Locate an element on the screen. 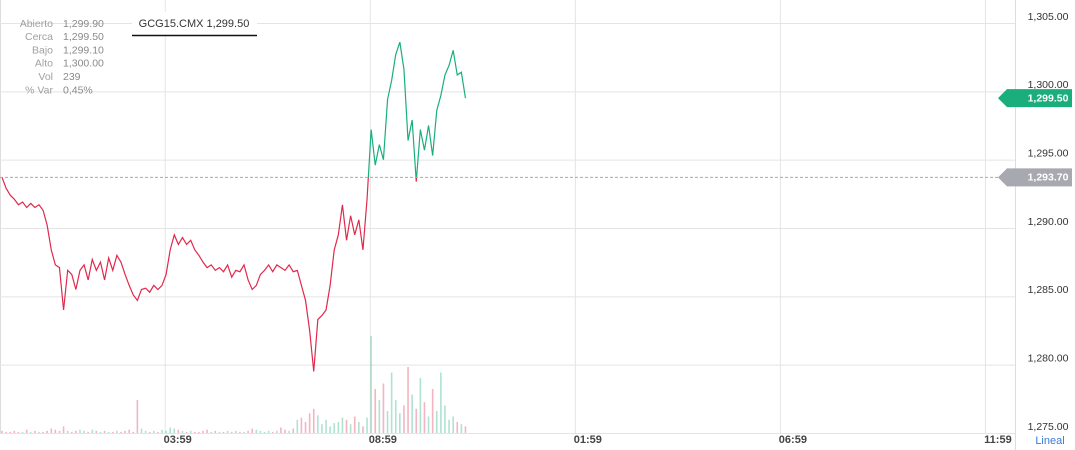 Image resolution: width=1075 pixels, height=450 pixels. legend-last: 1,299.50 is located at coordinates (228, 24).